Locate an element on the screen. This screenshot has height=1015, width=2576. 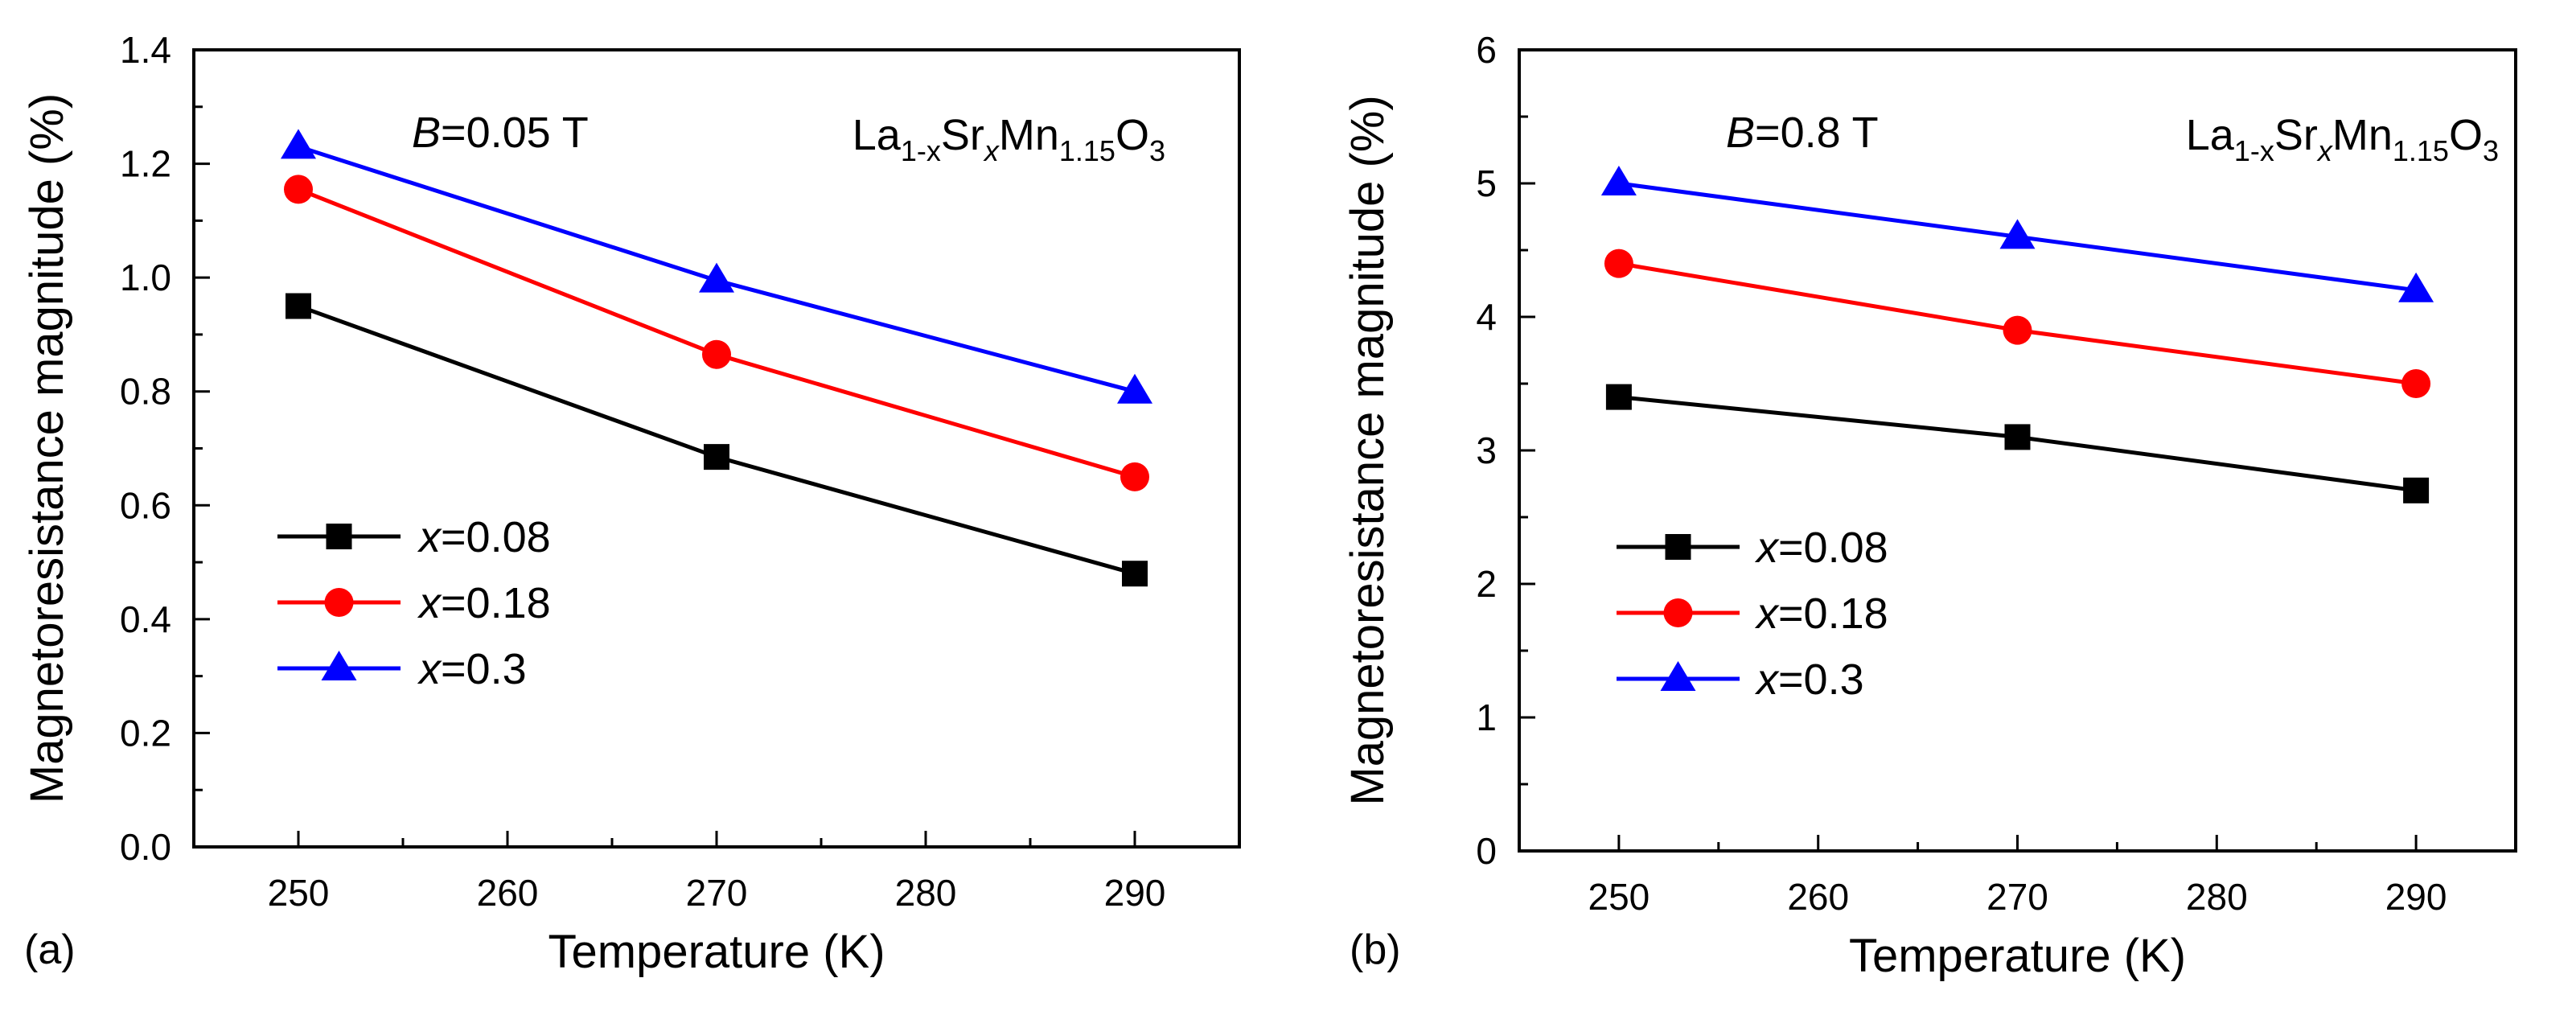
y-tick-label: 0 is located at coordinates (1486, 851).